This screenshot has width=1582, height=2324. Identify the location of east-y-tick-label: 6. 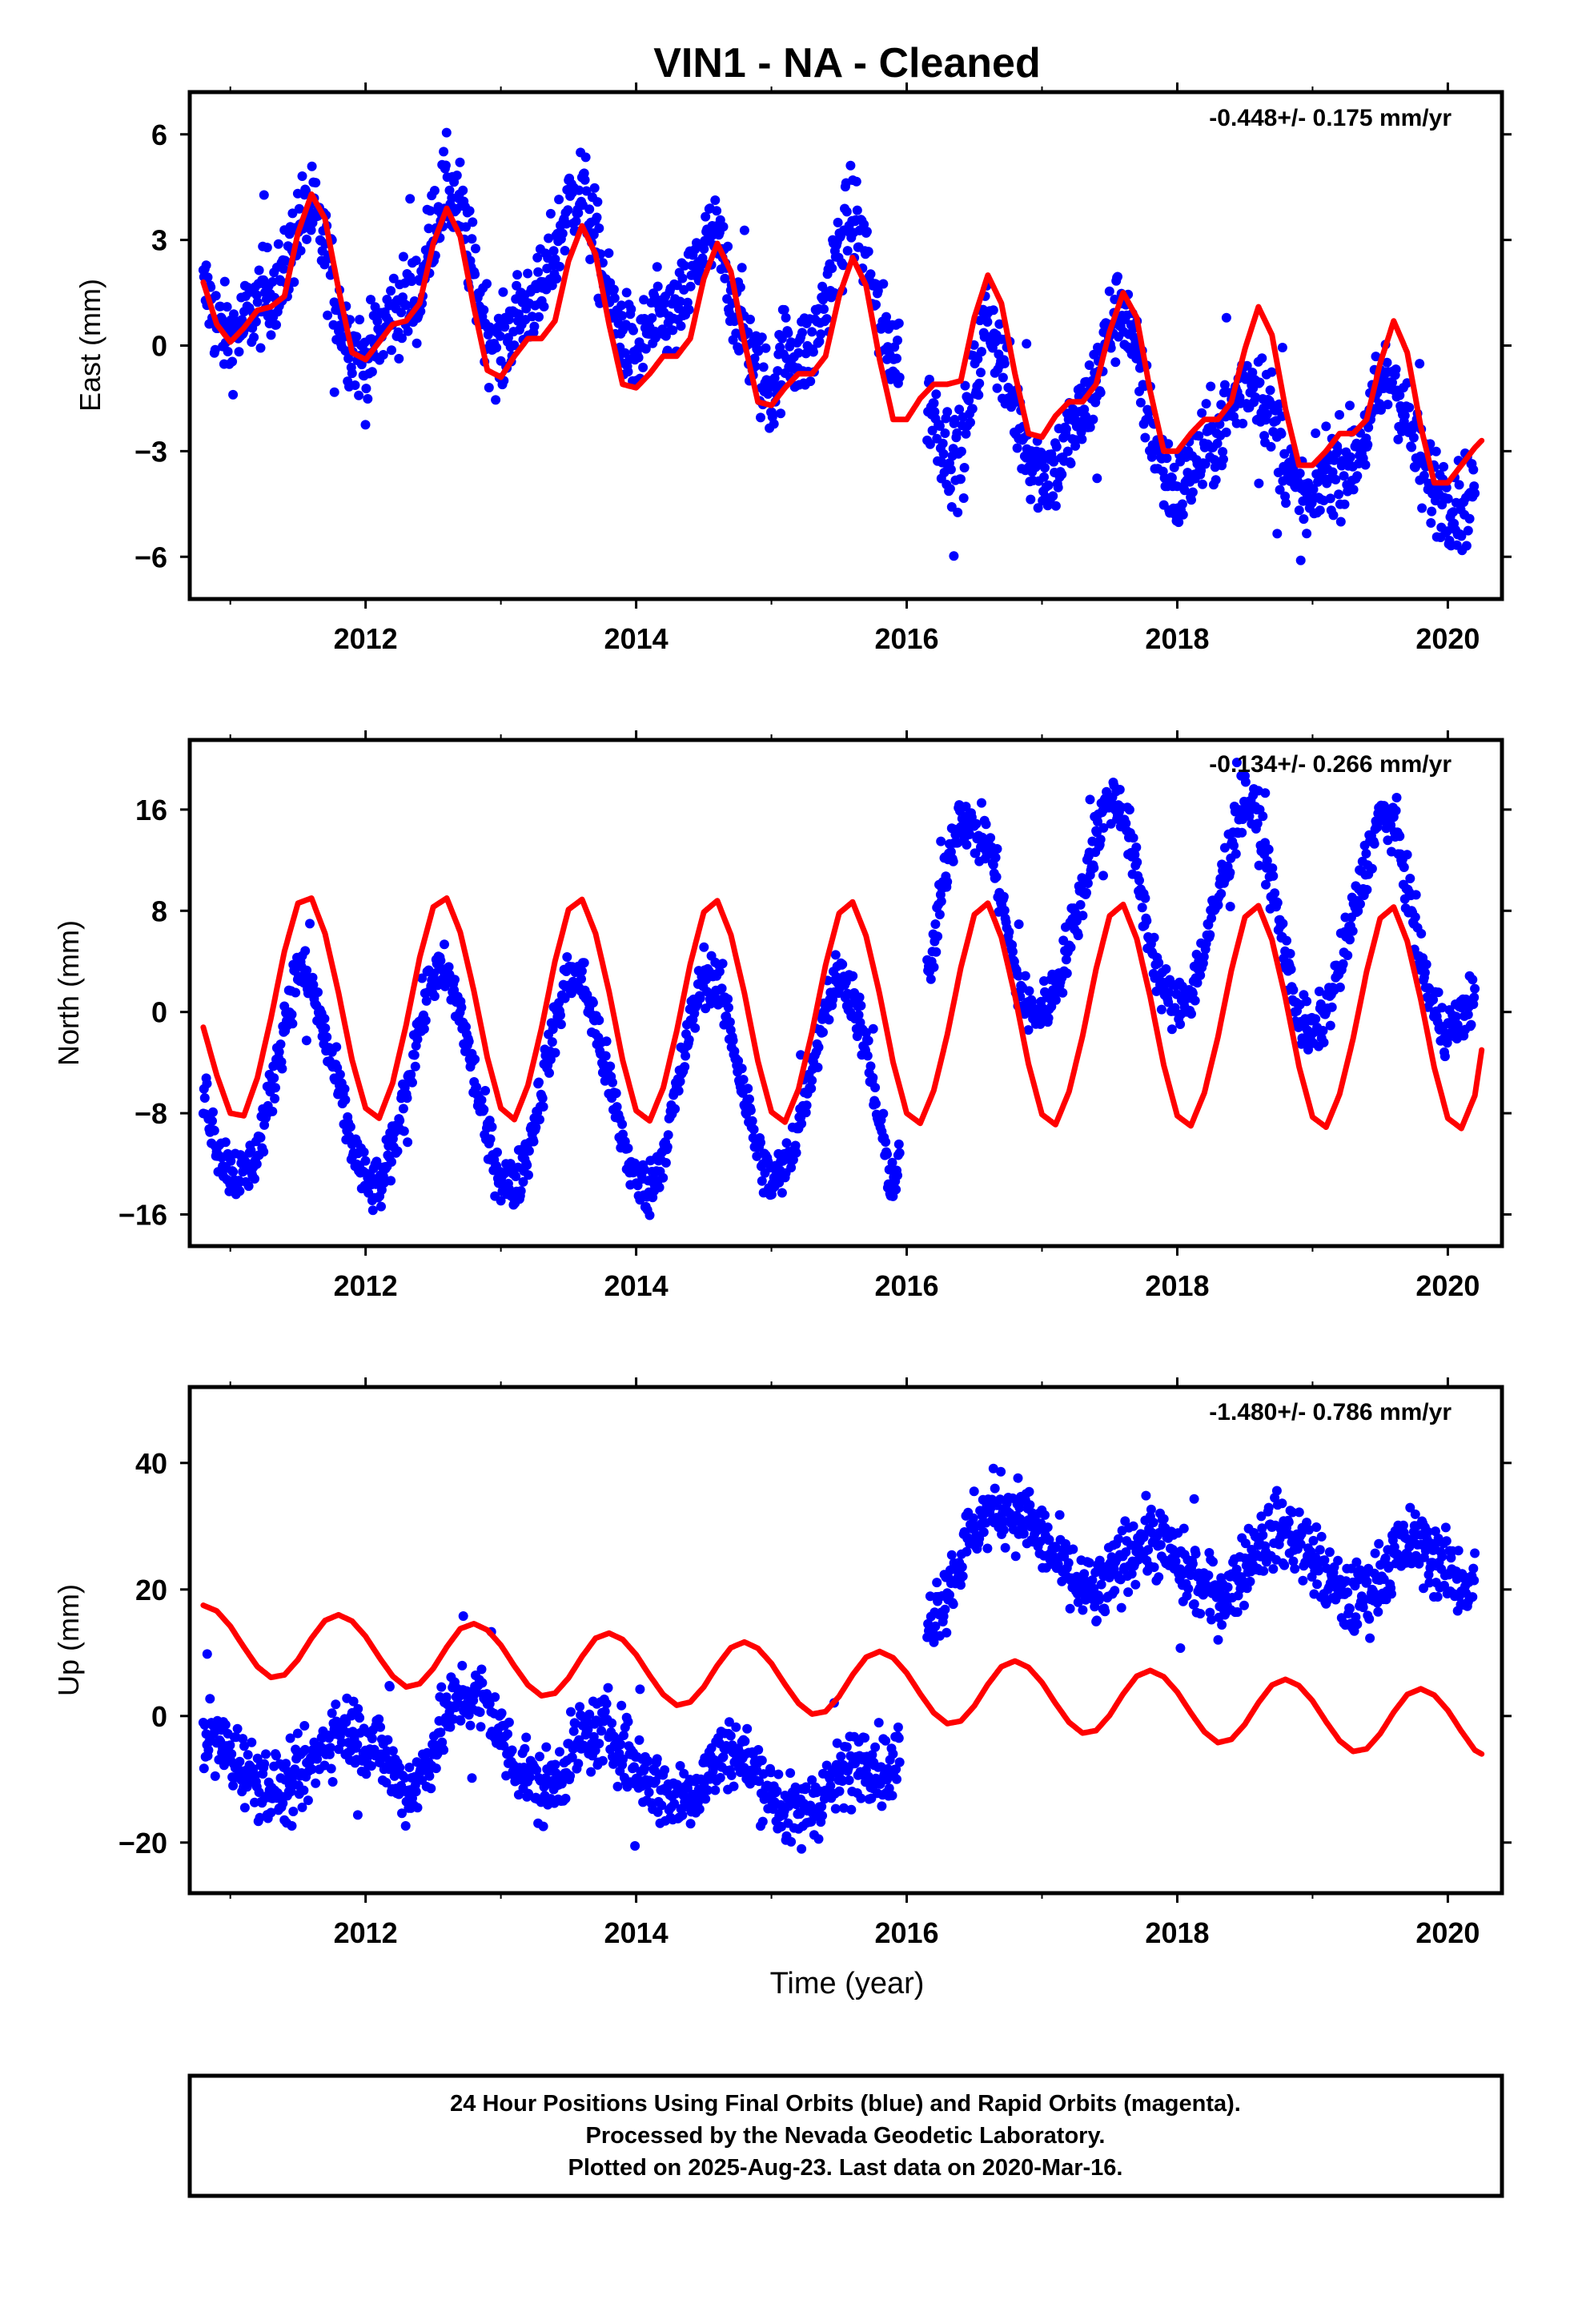
(159, 135).